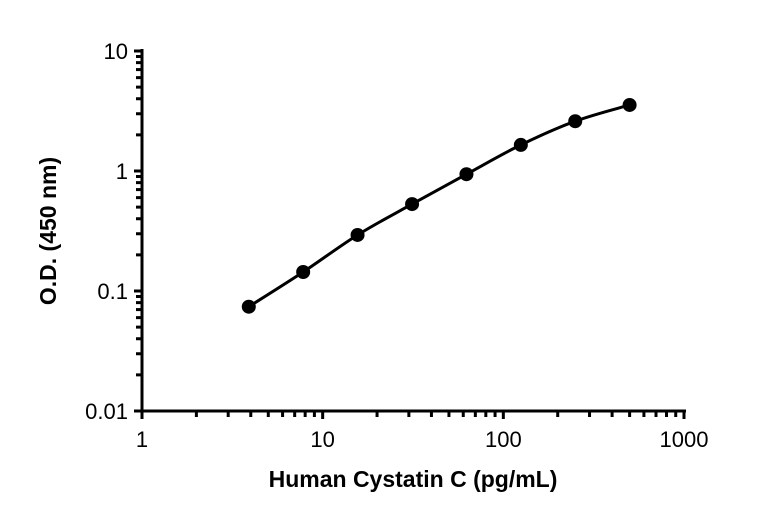 The height and width of the screenshot is (519, 768). Describe the element at coordinates (116, 51) in the screenshot. I see `y-tick-label: 10` at that location.